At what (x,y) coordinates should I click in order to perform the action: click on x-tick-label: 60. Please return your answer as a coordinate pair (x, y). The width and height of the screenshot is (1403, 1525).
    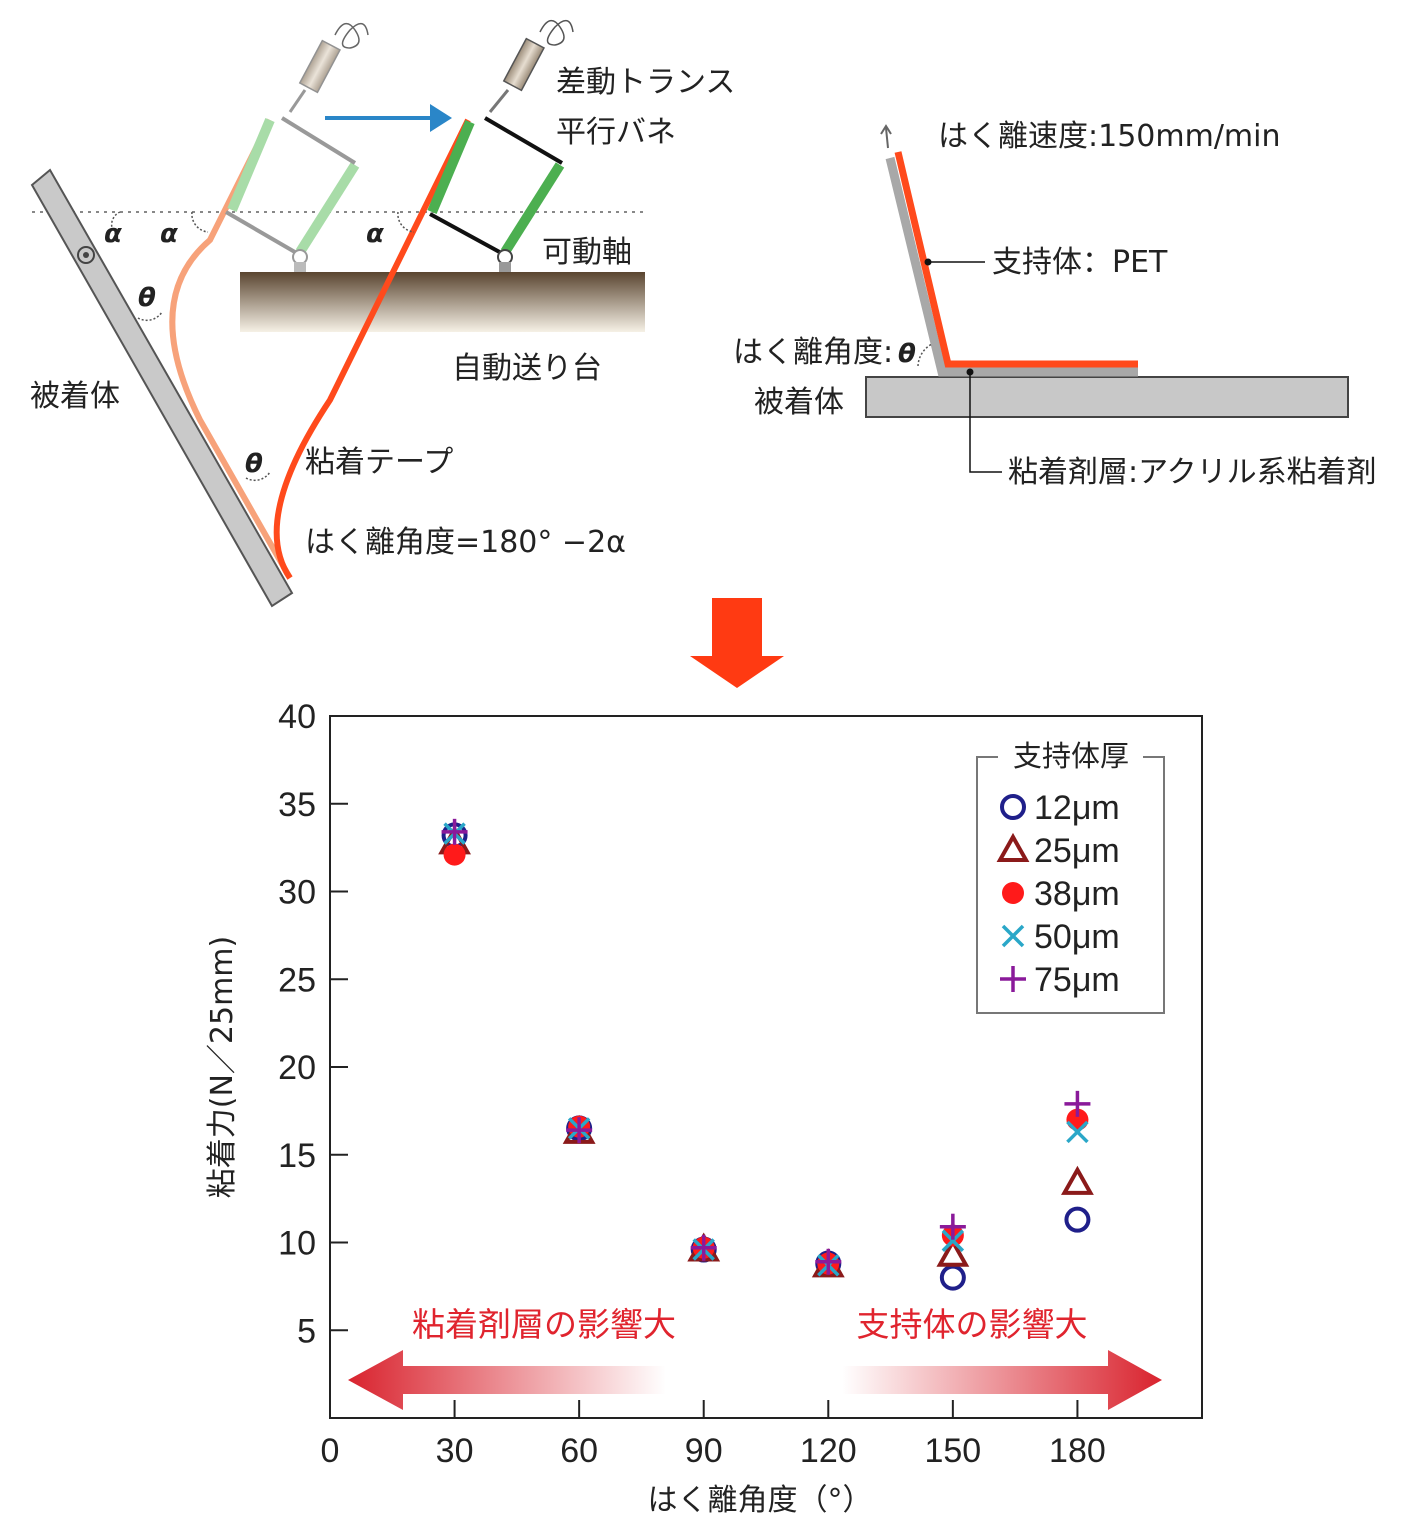
    Looking at the image, I should click on (579, 1451).